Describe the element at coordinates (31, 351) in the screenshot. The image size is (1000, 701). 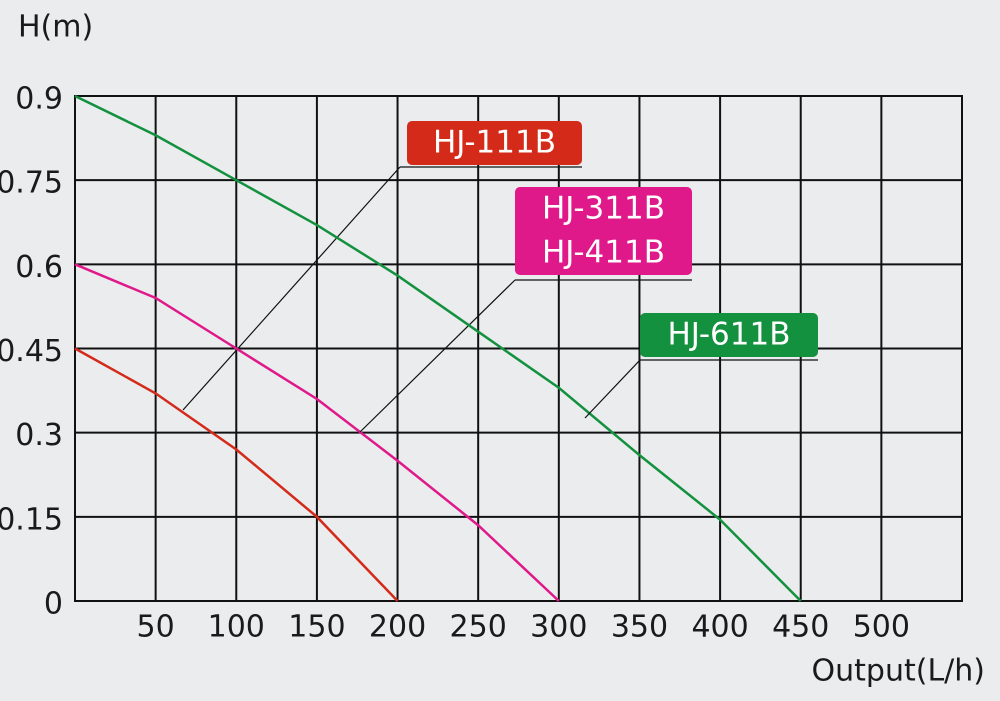
I see `y-tick-label: 0.45` at that location.